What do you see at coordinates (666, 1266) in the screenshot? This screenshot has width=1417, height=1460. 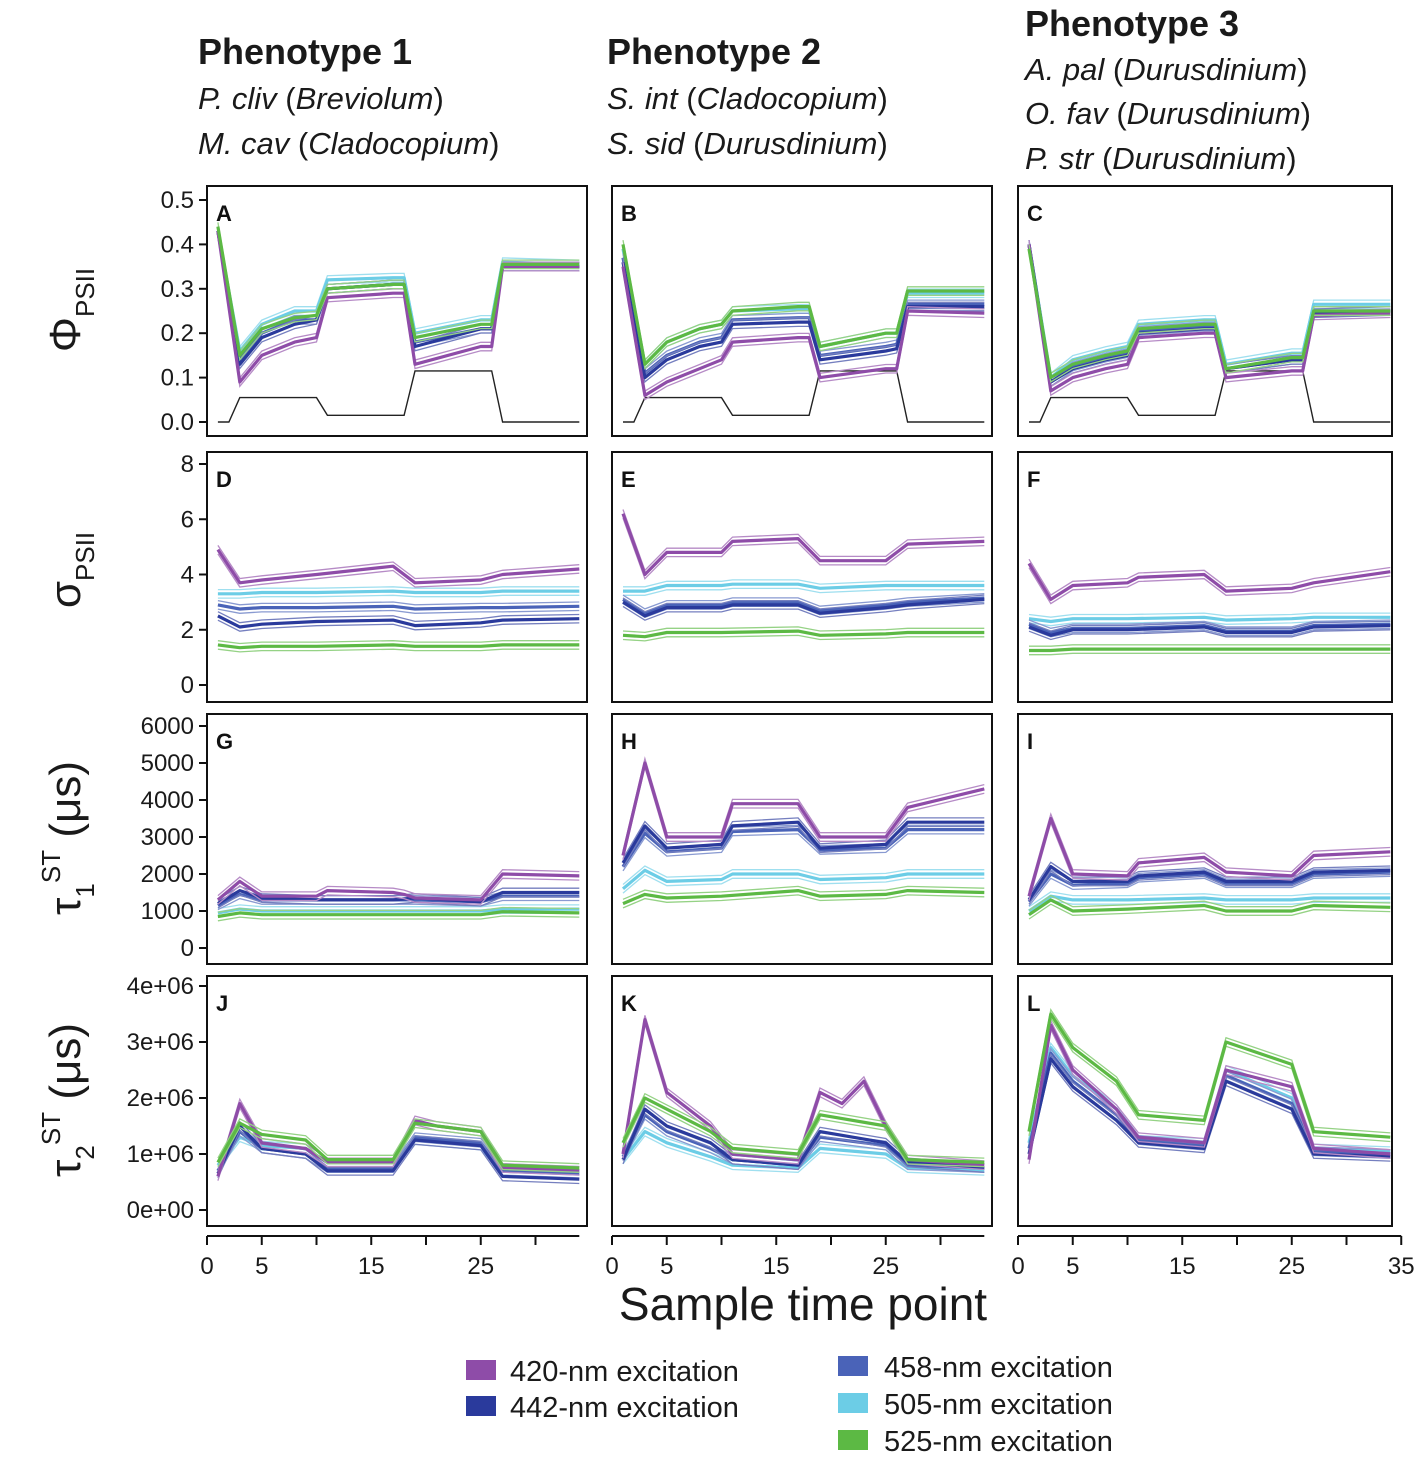 I see `x-tick-label: 5` at bounding box center [666, 1266].